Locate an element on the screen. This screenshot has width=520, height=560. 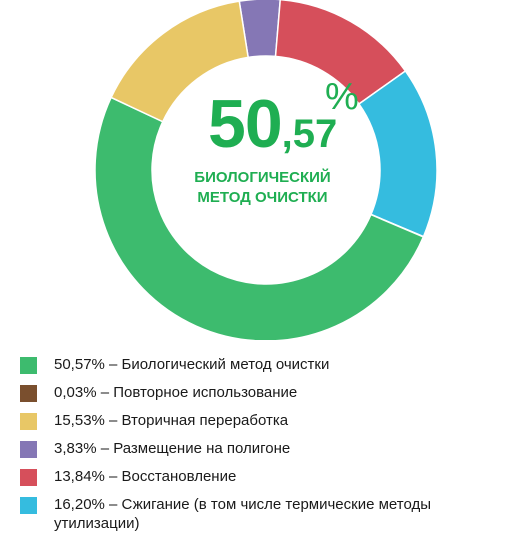
legend-label: 3,83% – Размещение на полигоне is located at coordinates (172, 448).